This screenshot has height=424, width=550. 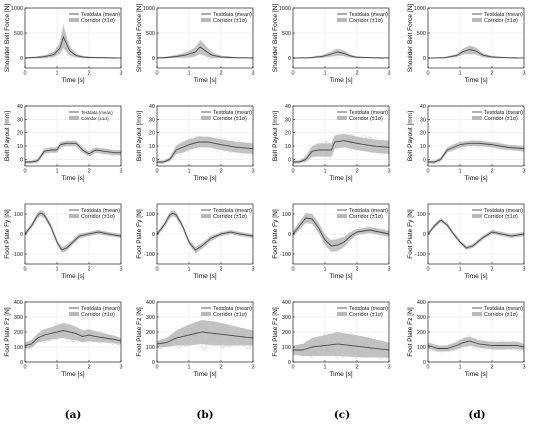 What do you see at coordinates (152, 107) in the screenshot?
I see `y-tick-label: 40` at bounding box center [152, 107].